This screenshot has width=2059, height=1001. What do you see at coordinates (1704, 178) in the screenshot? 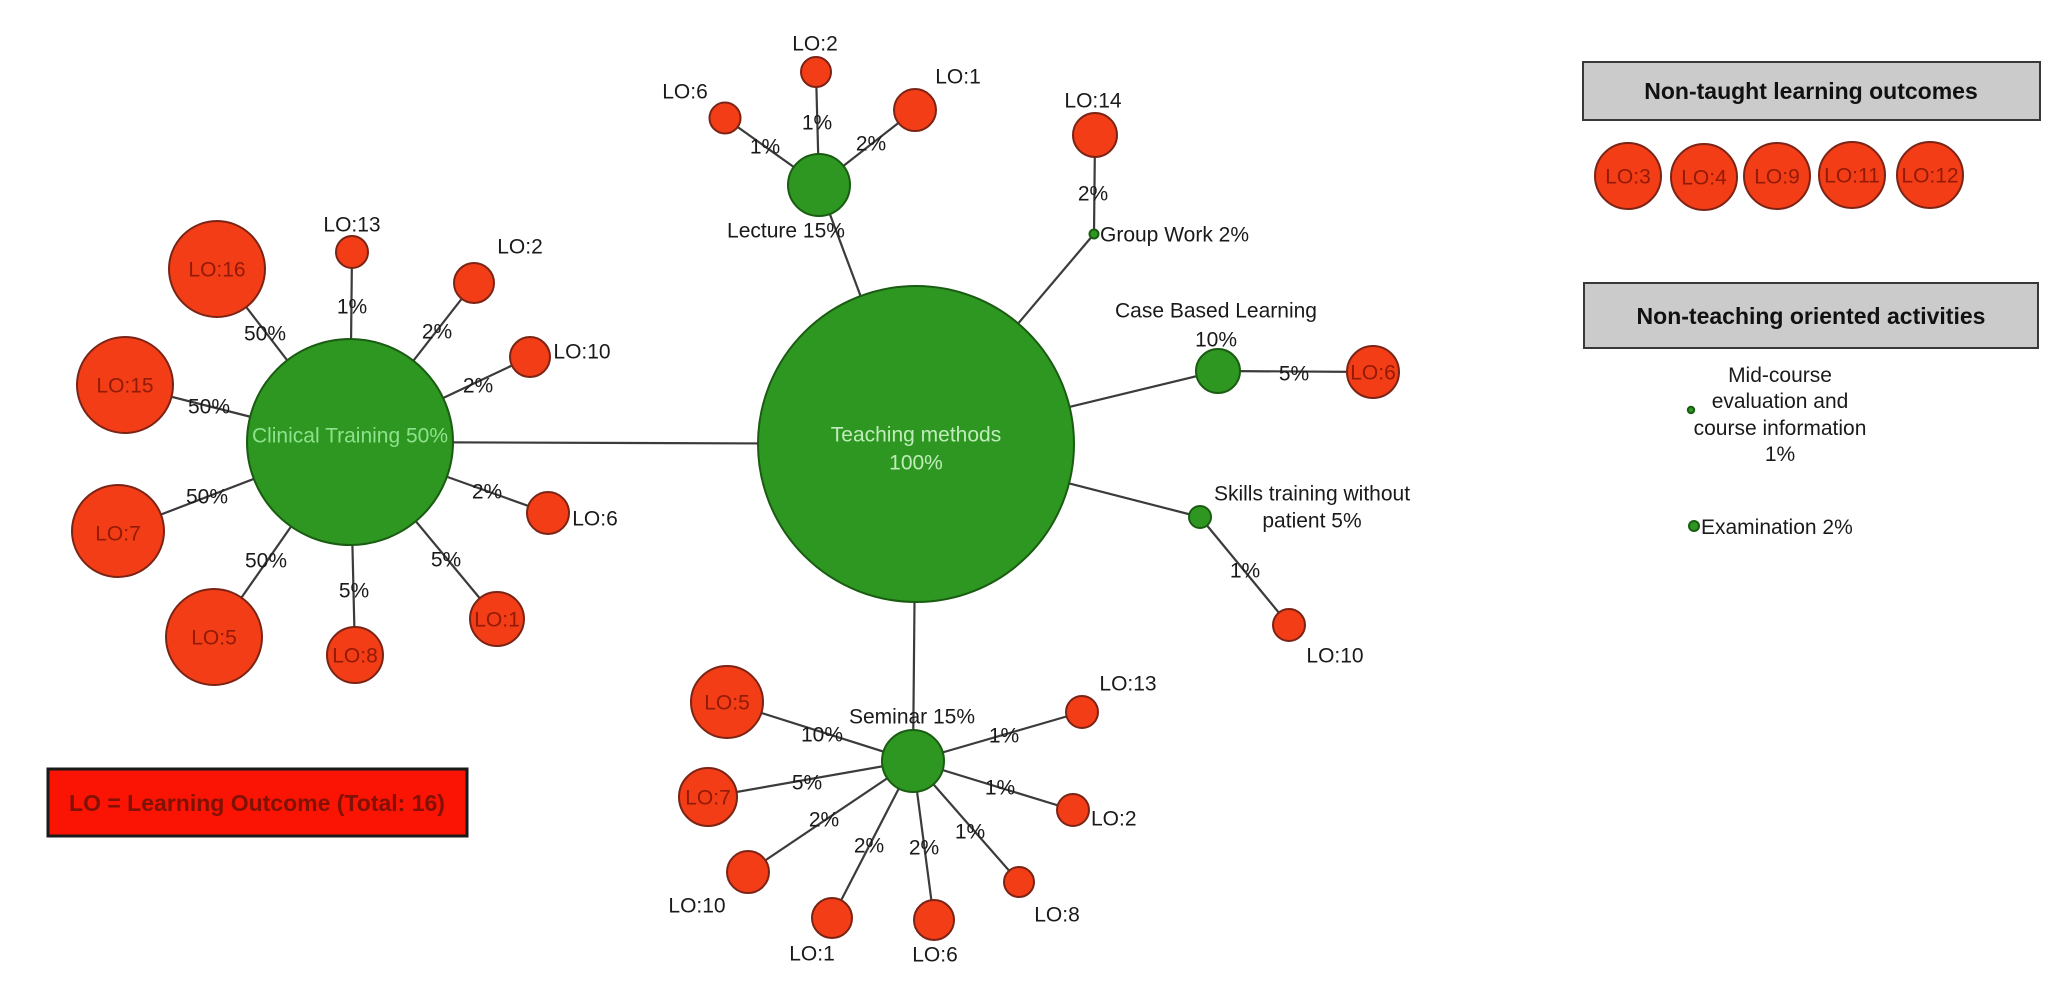
I see `svg-text: LO:4` at bounding box center [1704, 178].